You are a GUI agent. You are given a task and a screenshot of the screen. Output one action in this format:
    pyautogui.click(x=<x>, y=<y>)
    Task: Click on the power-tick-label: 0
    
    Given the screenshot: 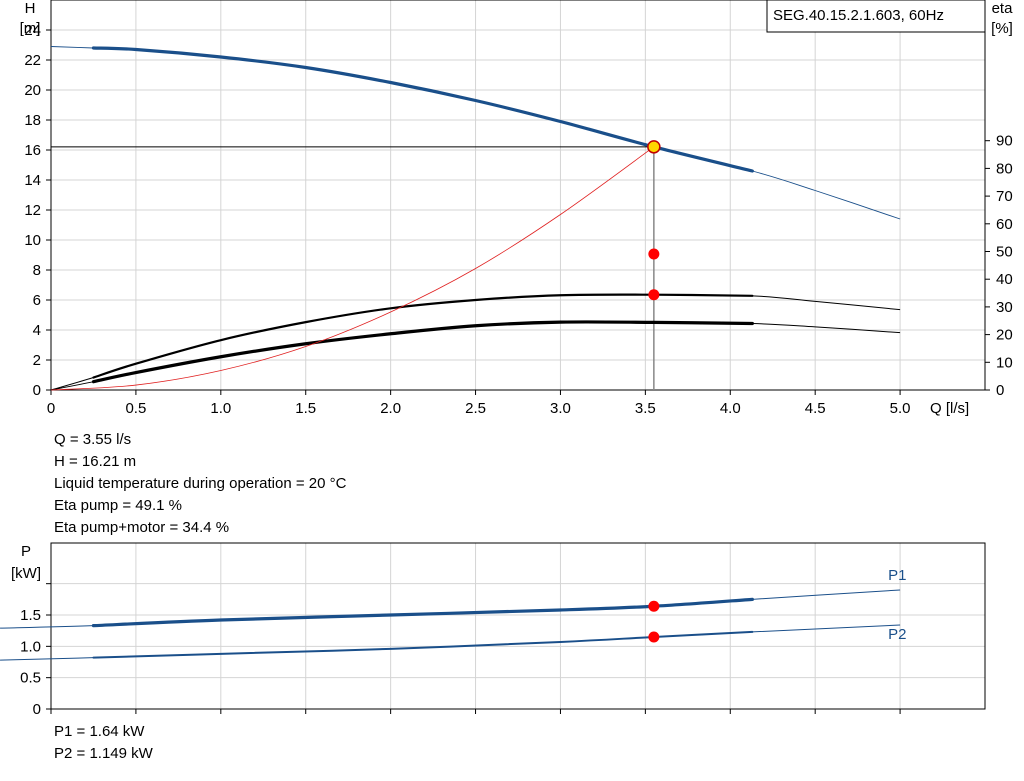 What is the action you would take?
    pyautogui.click(x=37, y=709)
    